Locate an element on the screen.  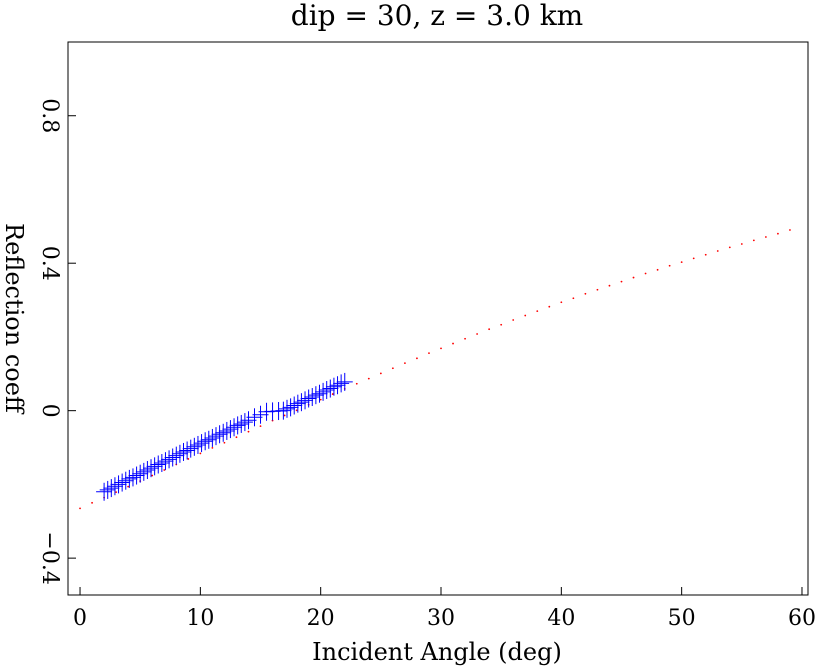
x-tick-label: 0 is located at coordinates (80, 618).